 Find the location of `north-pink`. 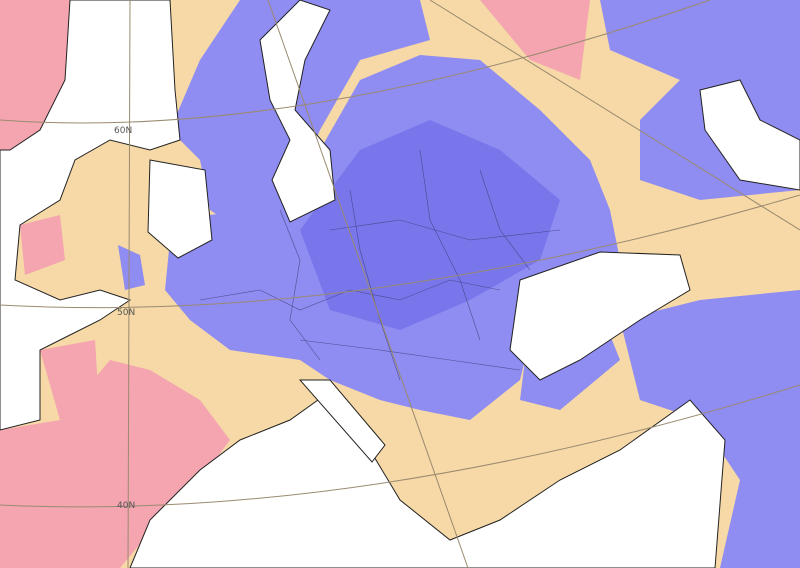

north-pink is located at coordinates (535, 40).